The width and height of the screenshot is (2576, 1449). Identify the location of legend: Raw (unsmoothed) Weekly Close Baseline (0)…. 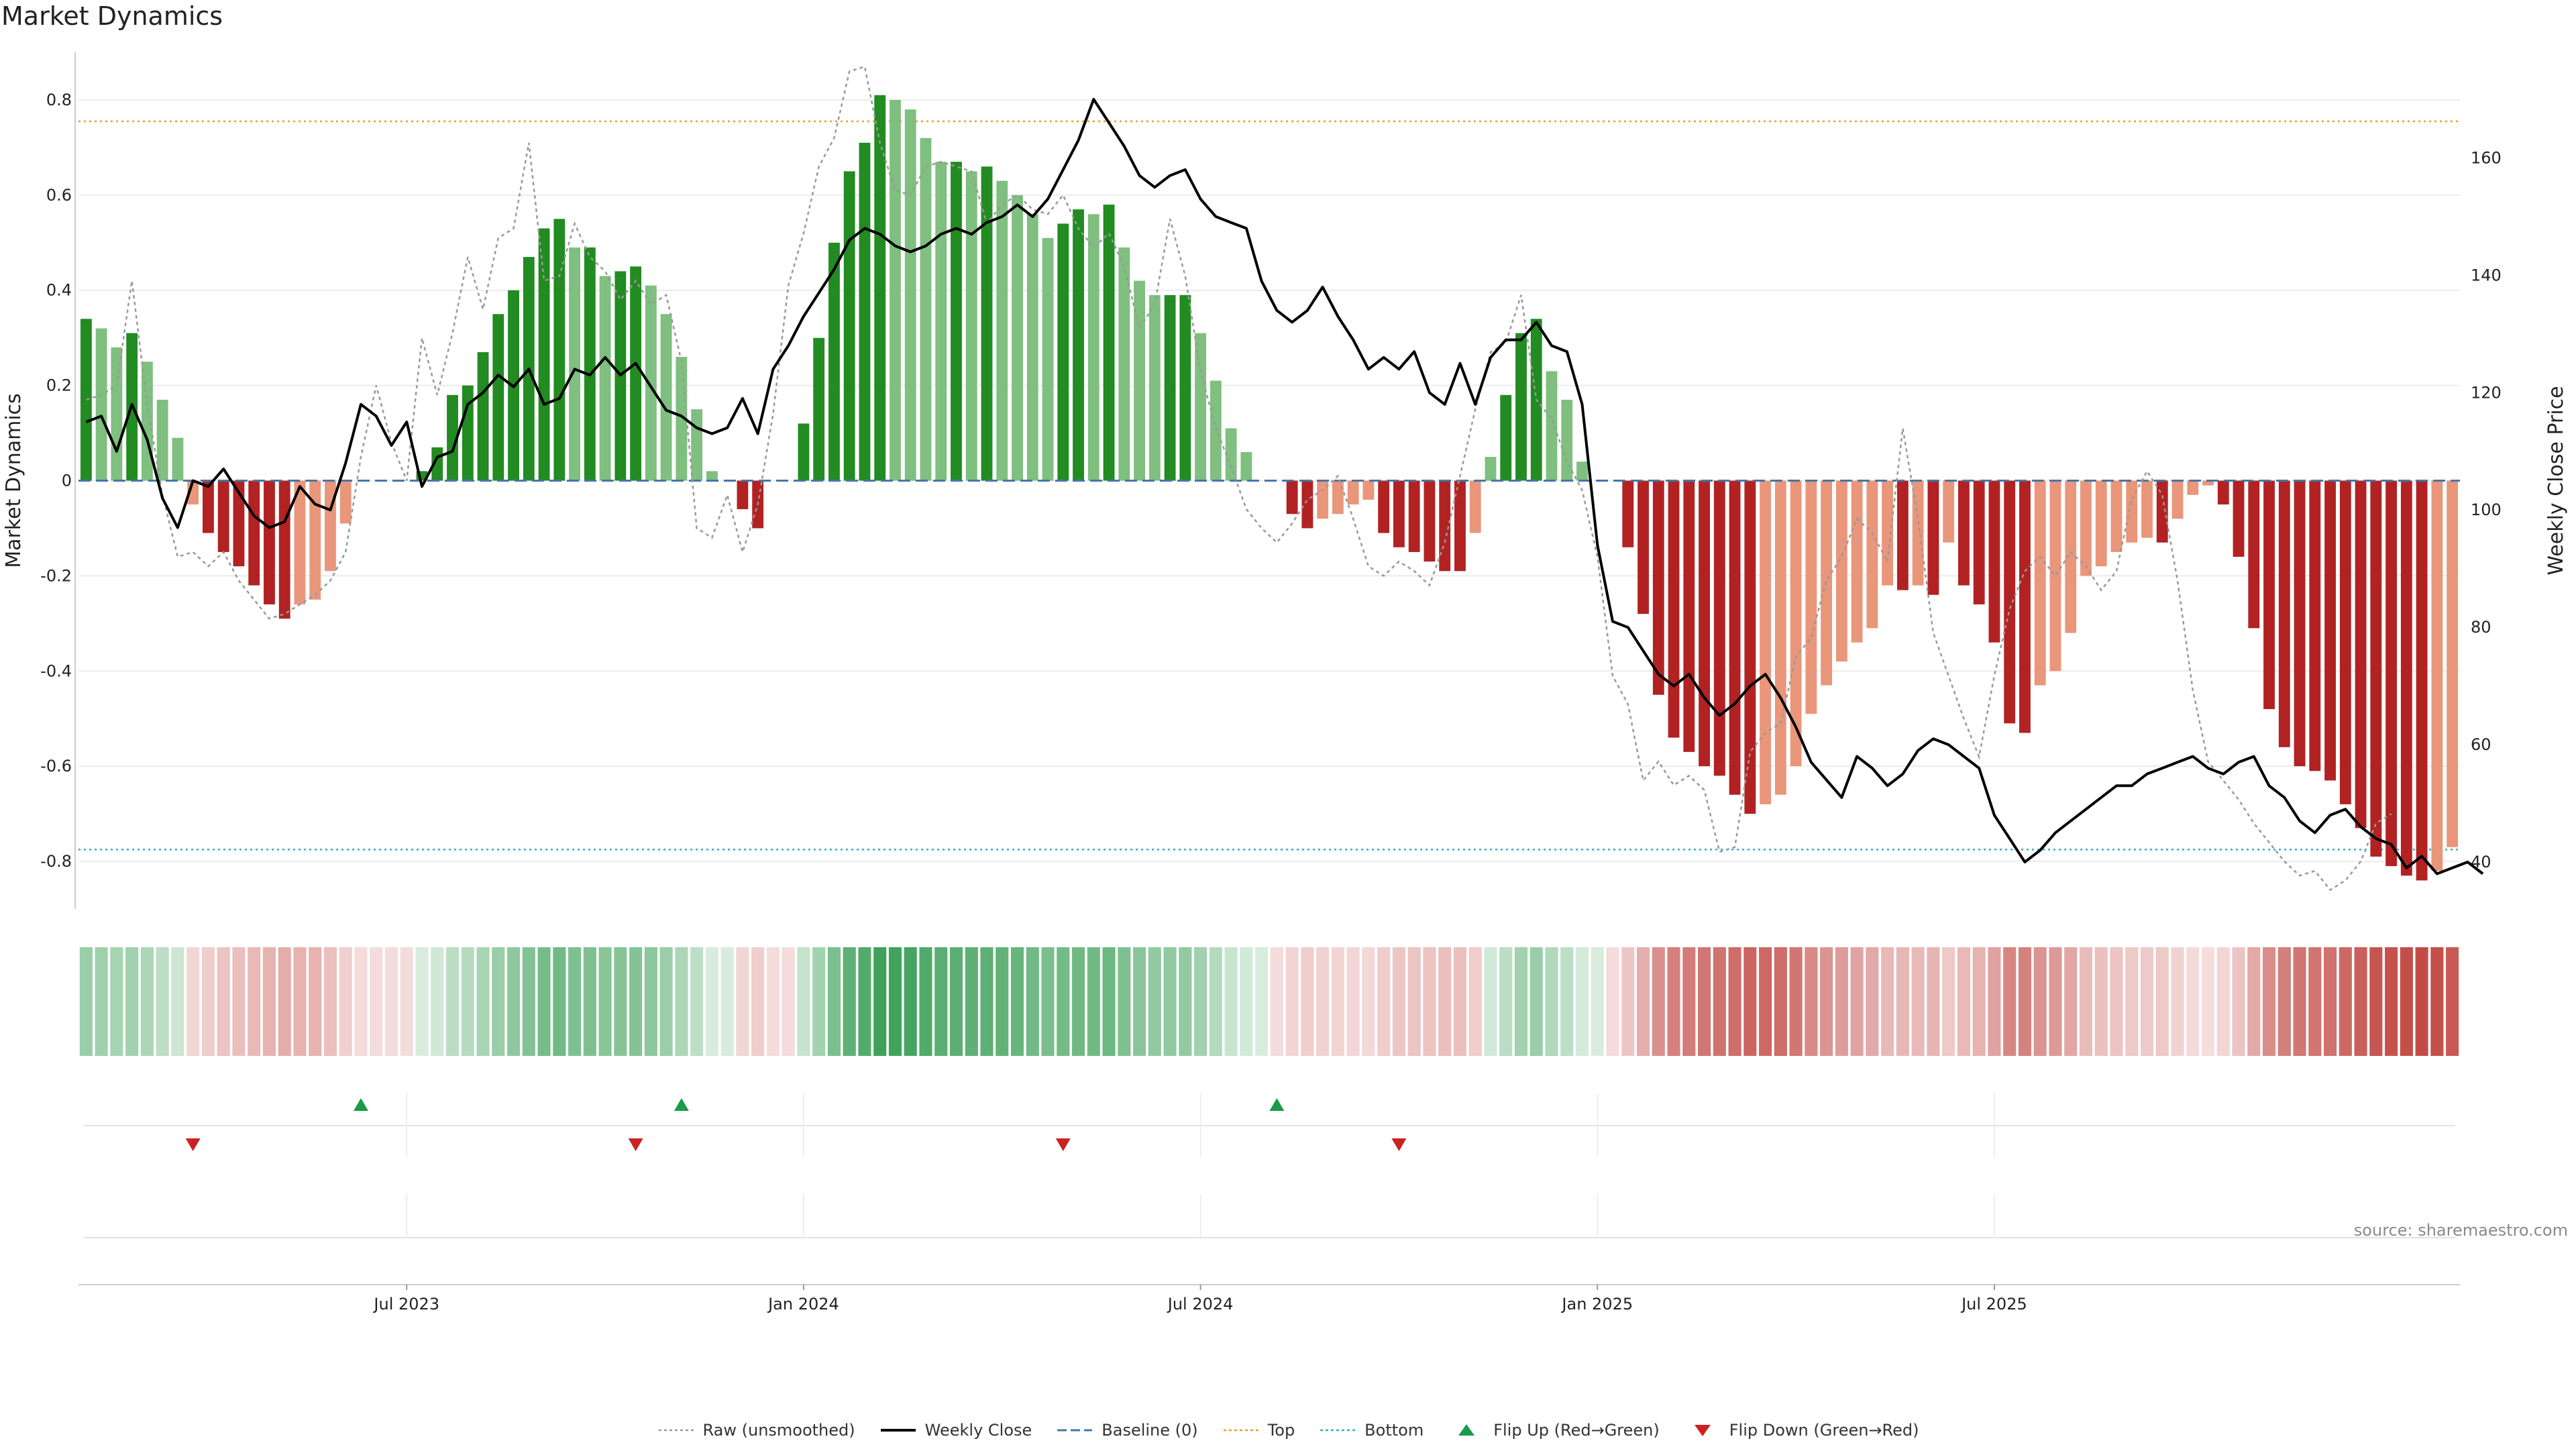
(1288, 1431).